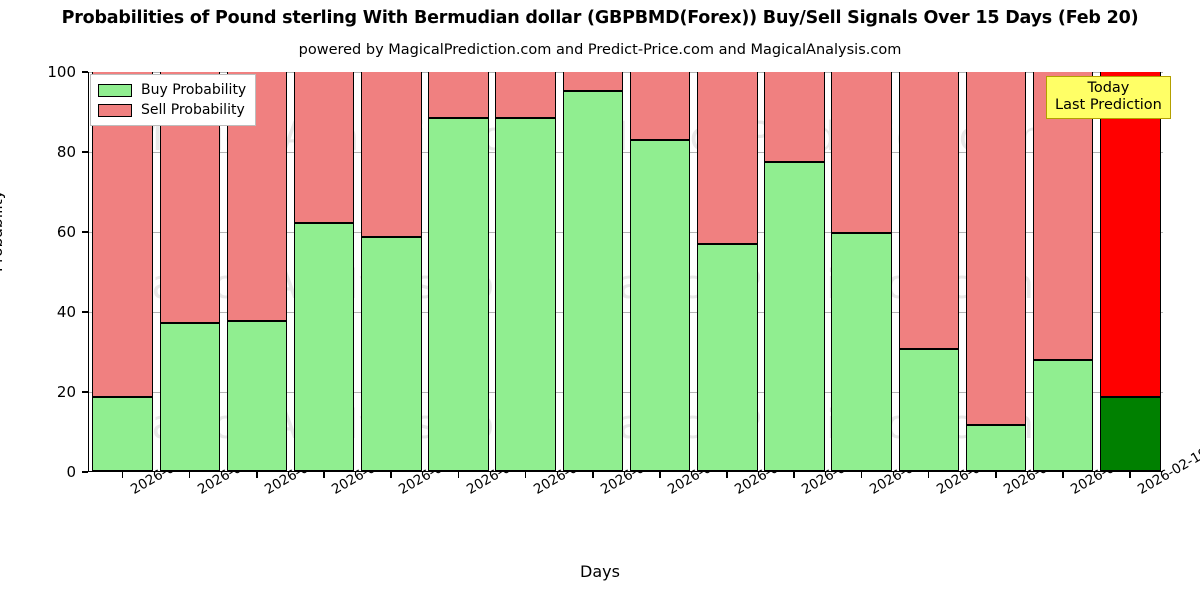 The height and width of the screenshot is (600, 1200). Describe the element at coordinates (66, 392) in the screenshot. I see `y-tick-label: 20` at that location.